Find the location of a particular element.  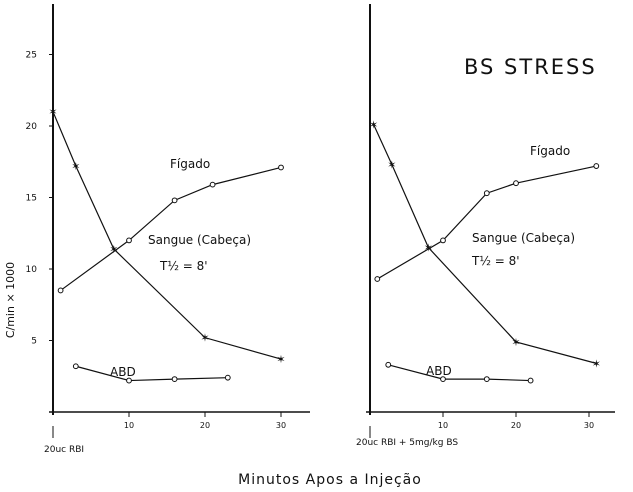

y-tick-label: 20 is located at coordinates (32, 127).